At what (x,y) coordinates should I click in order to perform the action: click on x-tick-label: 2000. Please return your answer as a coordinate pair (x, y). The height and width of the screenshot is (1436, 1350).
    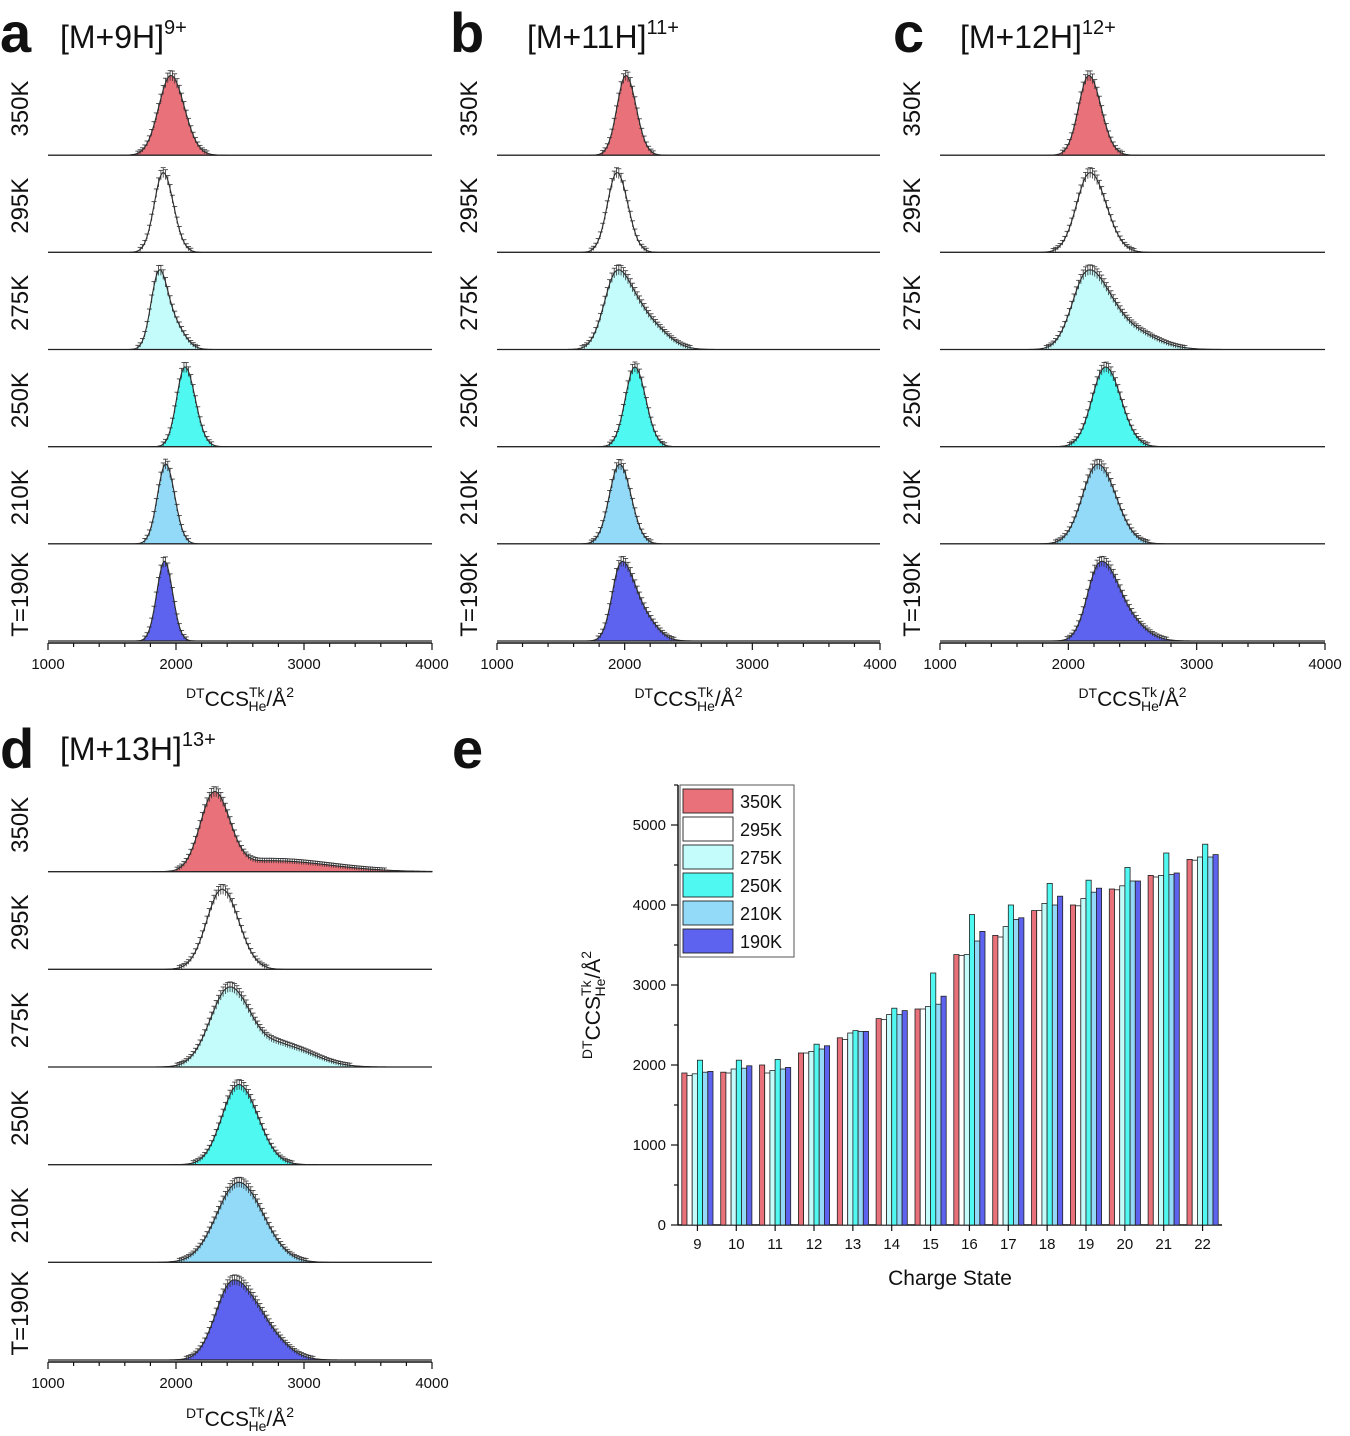
    Looking at the image, I should click on (175, 1383).